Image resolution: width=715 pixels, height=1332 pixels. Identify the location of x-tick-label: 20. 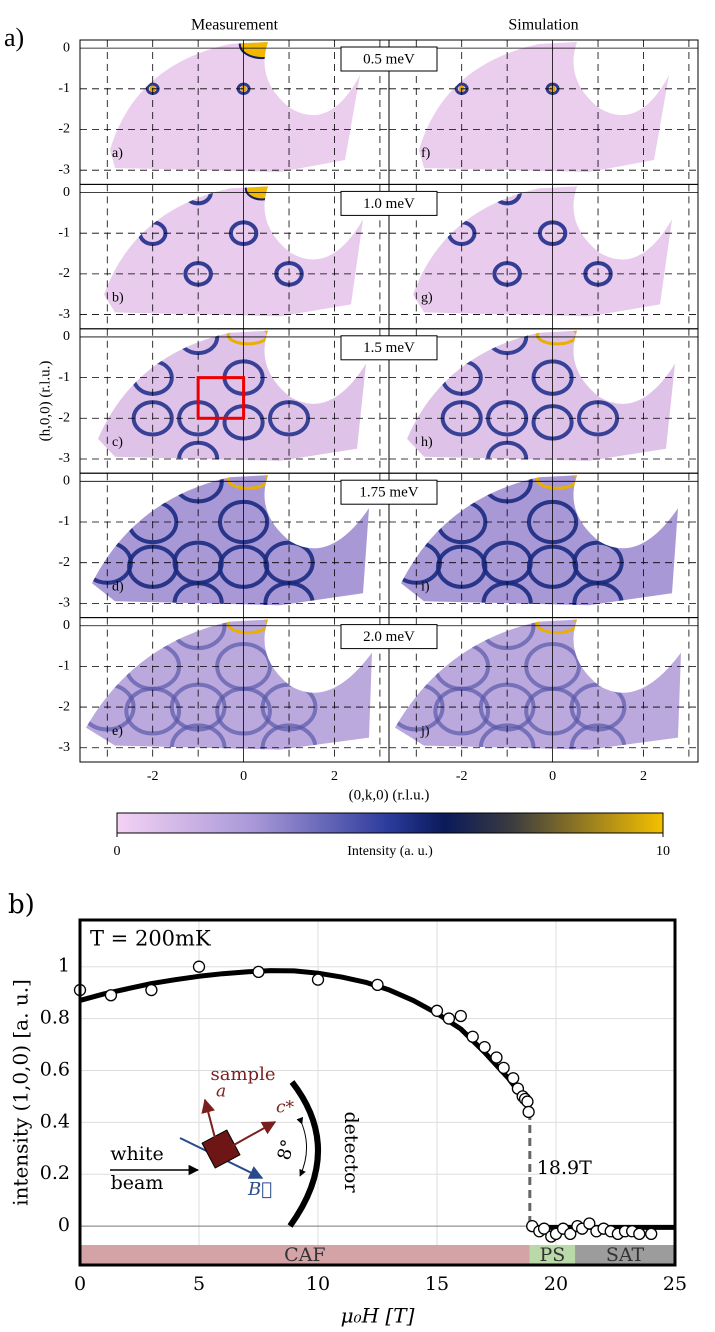
(556, 1284).